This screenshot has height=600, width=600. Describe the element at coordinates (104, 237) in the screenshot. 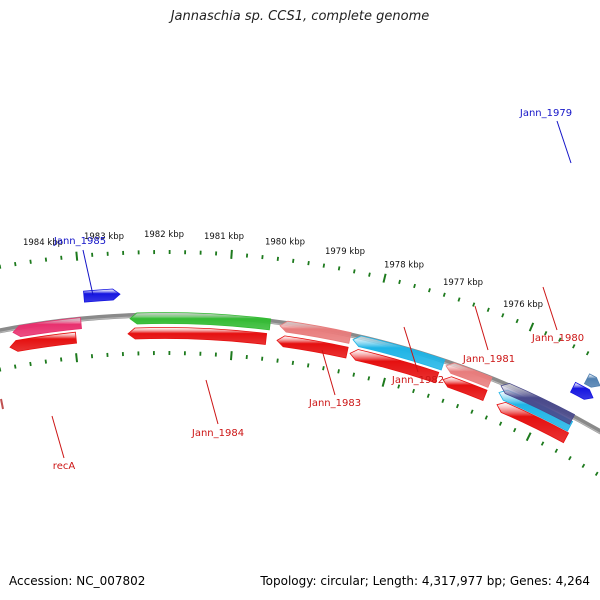

I see `kbp-label: 1983 kbp` at that location.